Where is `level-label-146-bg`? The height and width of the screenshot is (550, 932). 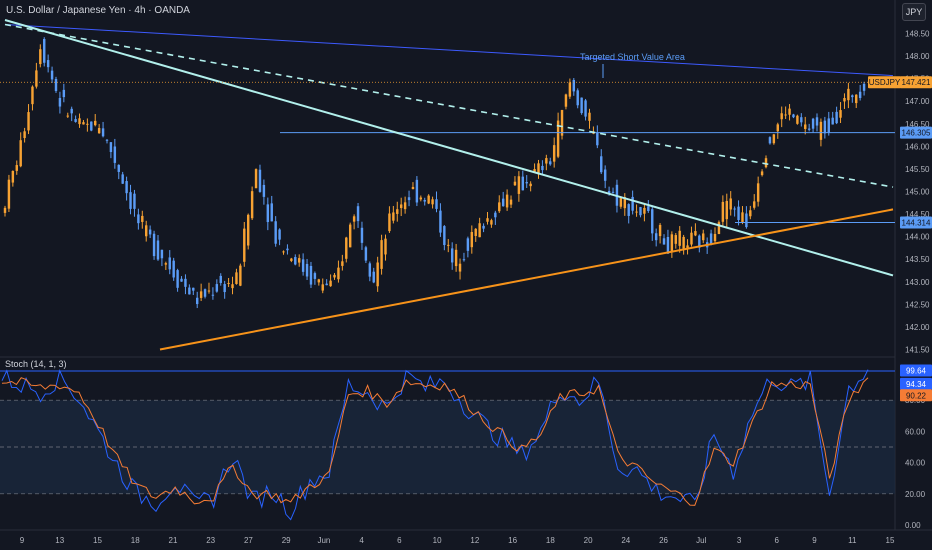 level-label-146-bg is located at coordinates (916, 132).